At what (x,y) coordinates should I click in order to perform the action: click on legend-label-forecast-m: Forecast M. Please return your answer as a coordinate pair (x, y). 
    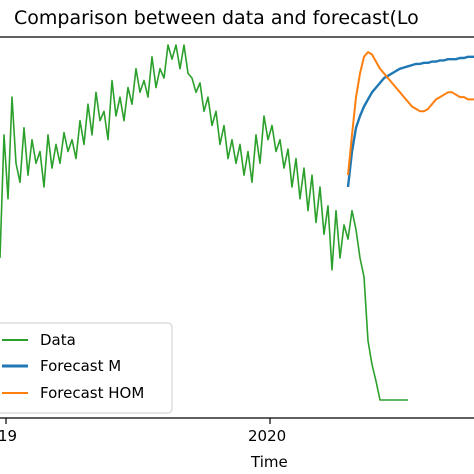
    Looking at the image, I should click on (80, 366).